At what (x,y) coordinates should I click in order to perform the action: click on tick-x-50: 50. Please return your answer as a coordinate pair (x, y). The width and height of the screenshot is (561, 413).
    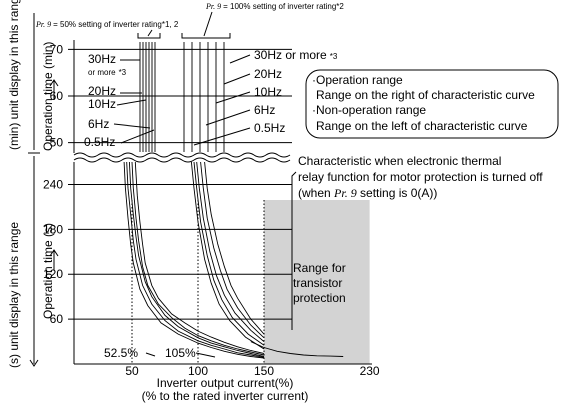
    Looking at the image, I should click on (132, 371).